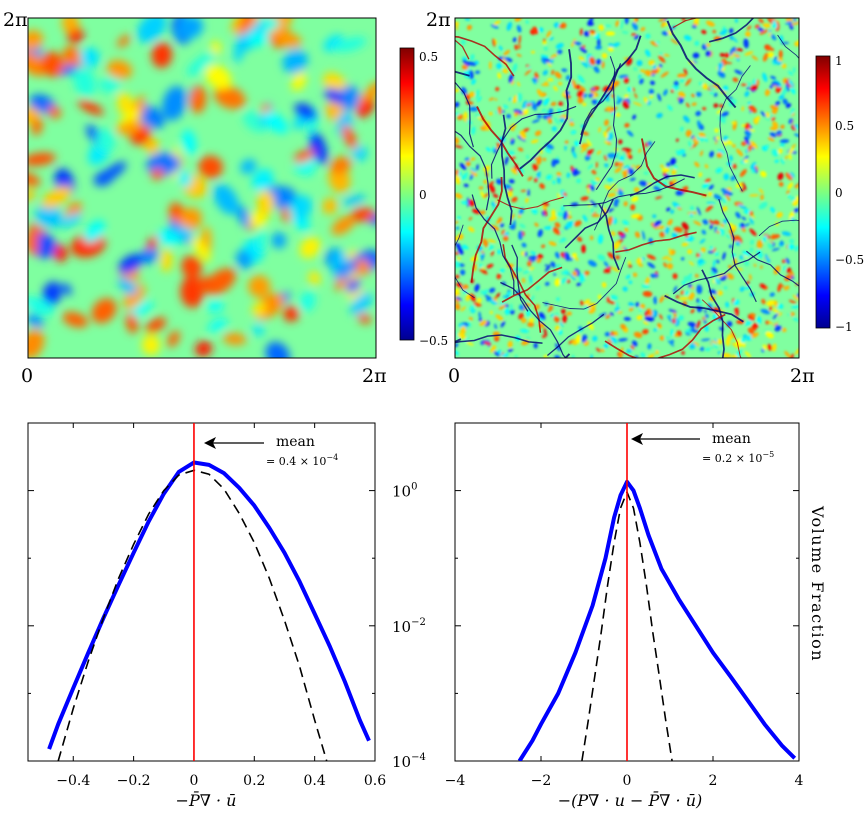 The image size is (865, 824). I want to click on x-tick-label: 0.2, so click(254, 781).